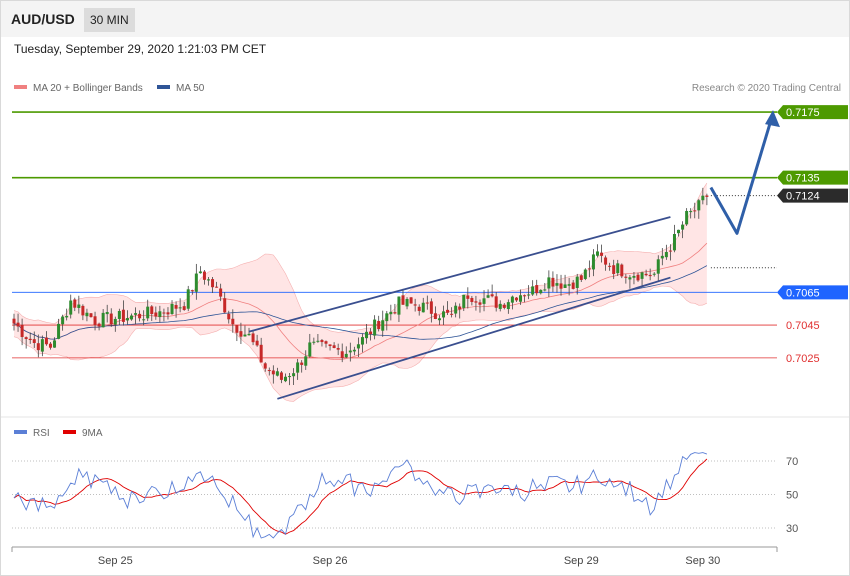 The height and width of the screenshot is (576, 850). Describe the element at coordinates (803, 113) in the screenshot. I see `level-label-0-7175: 0.7175` at that location.